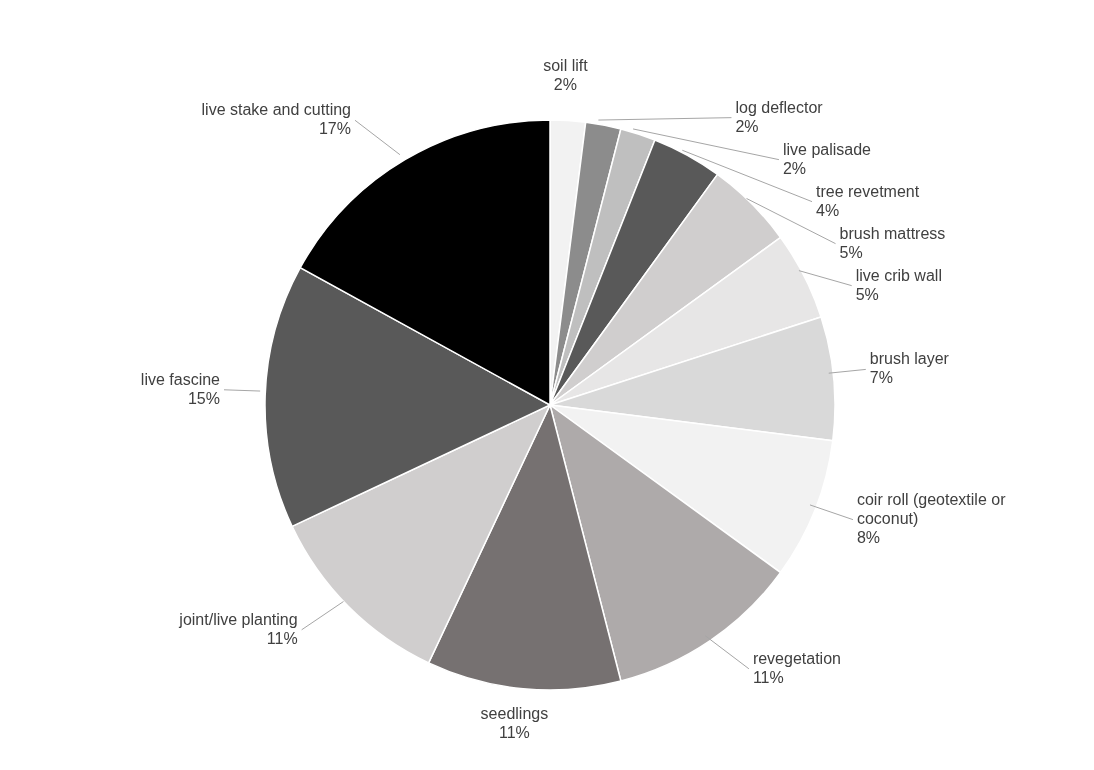 The height and width of the screenshot is (770, 1094). What do you see at coordinates (238, 619) in the screenshot?
I see `slice-label: joint/live planting` at bounding box center [238, 619].